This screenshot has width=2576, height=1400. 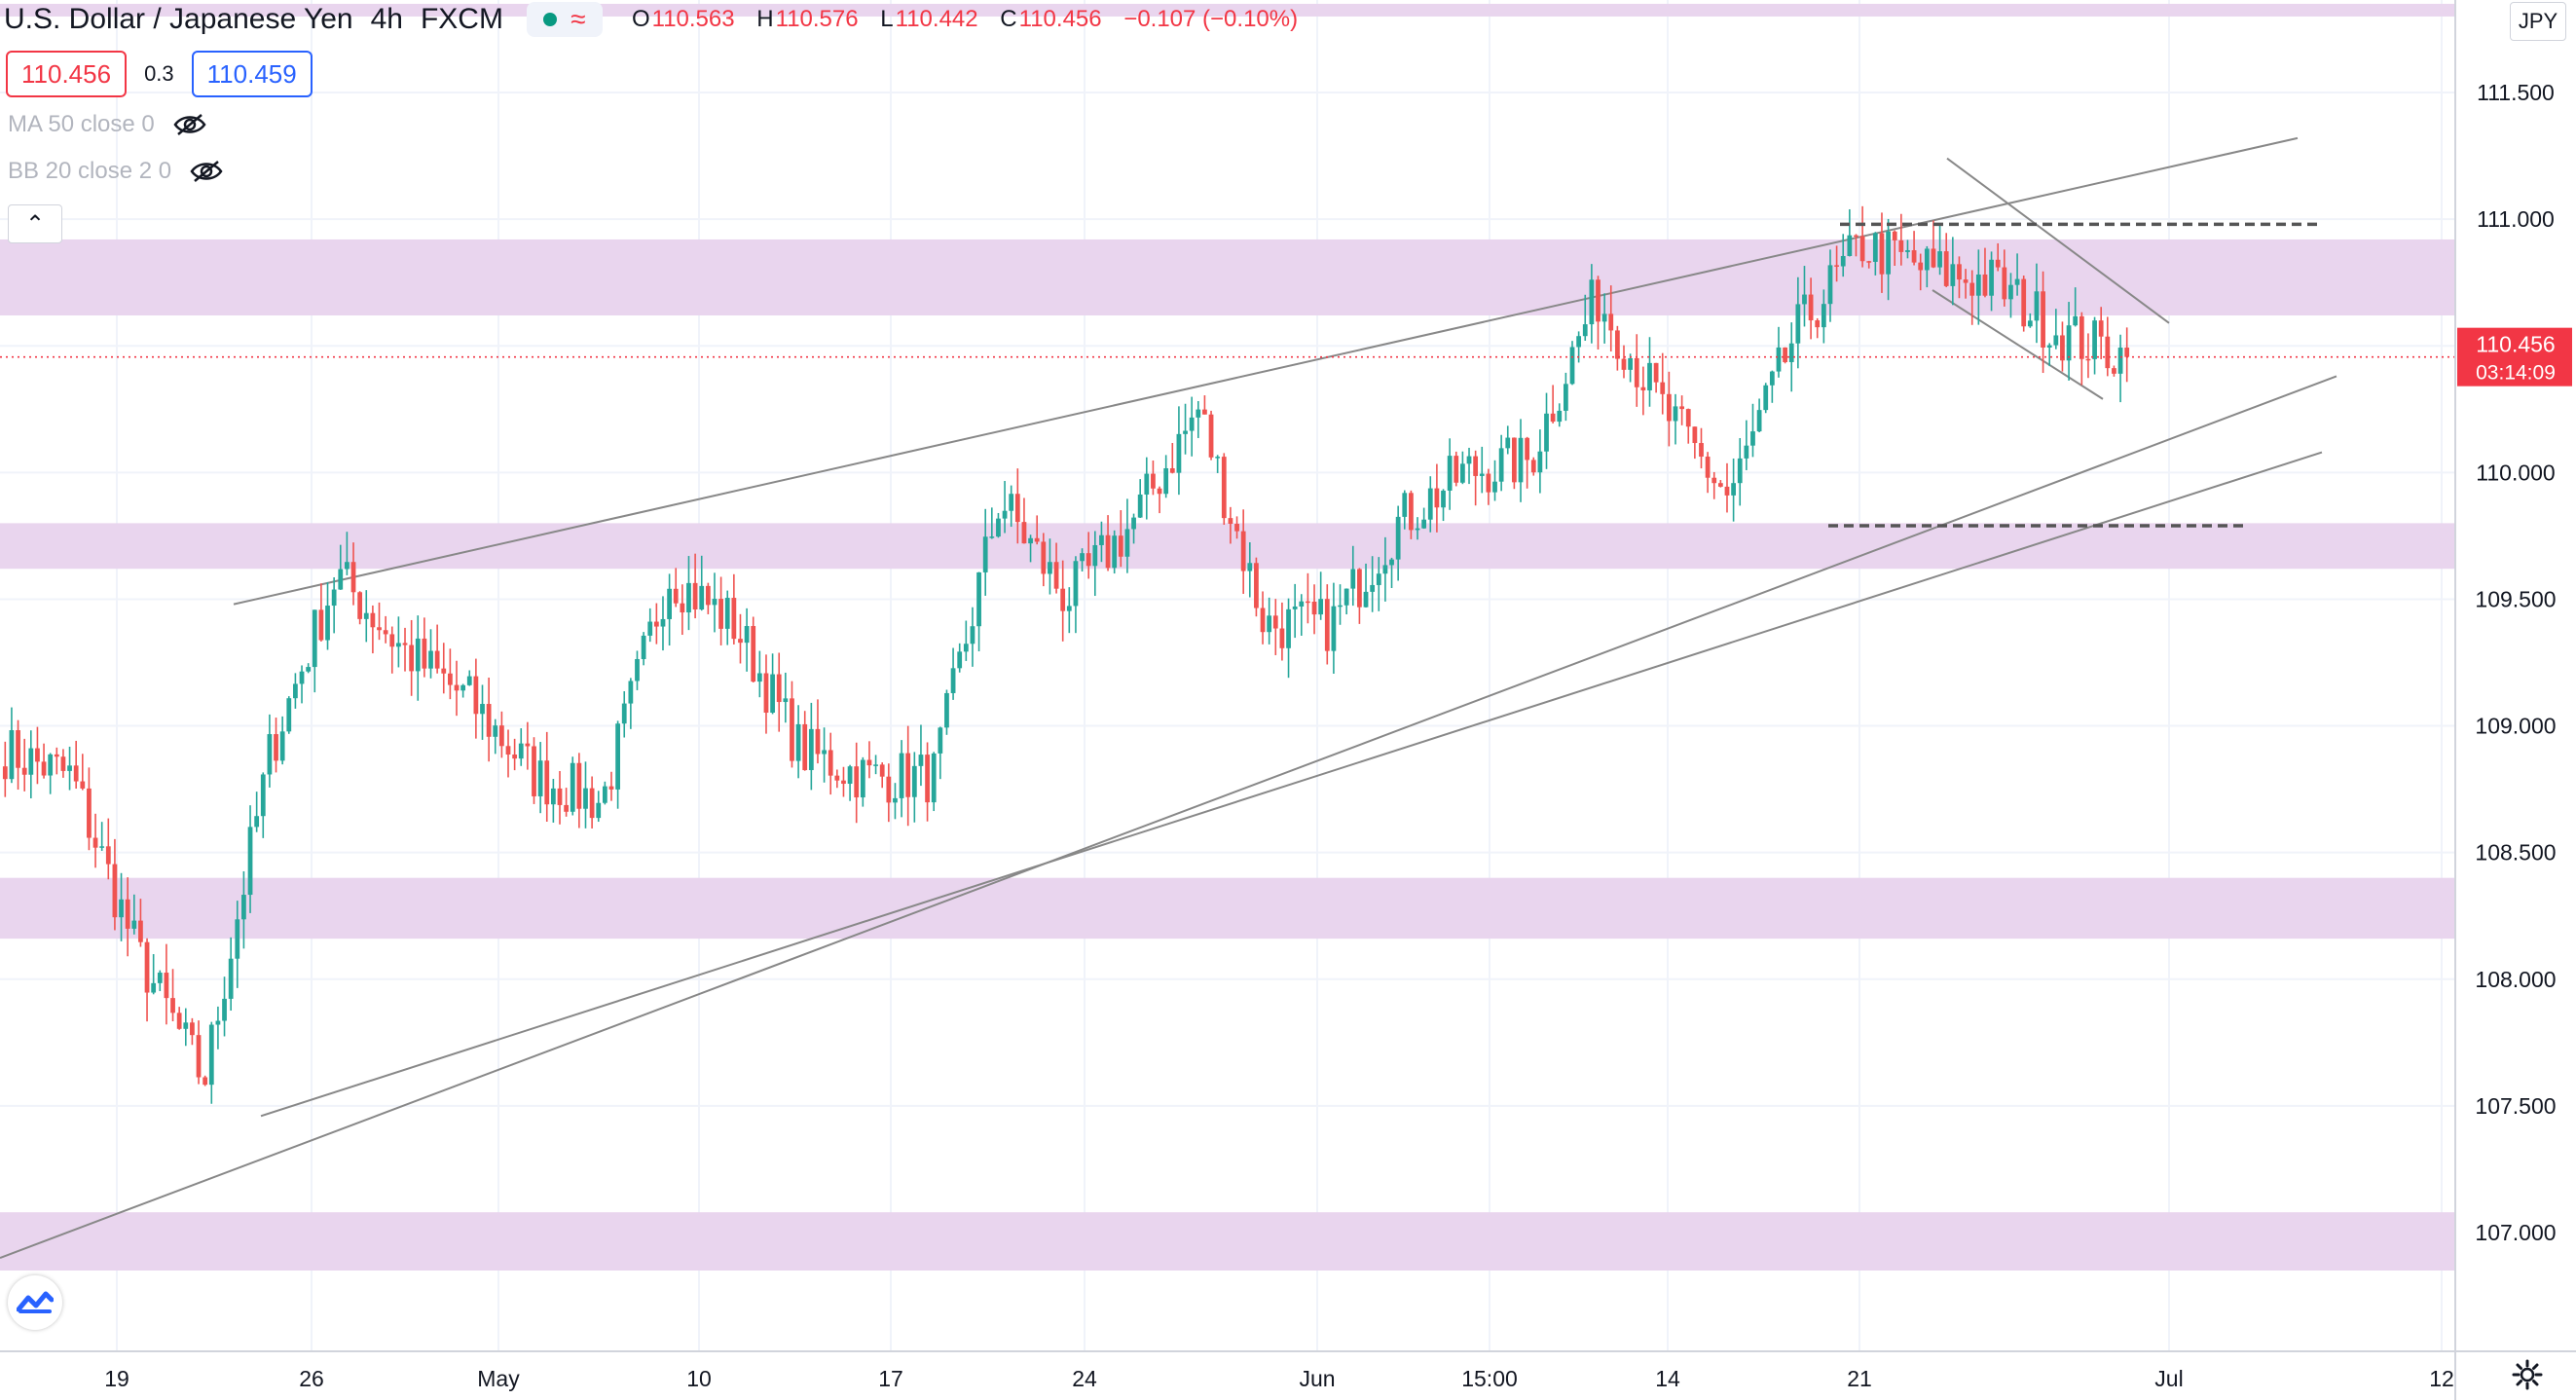 I want to click on collapse-legend-button: ⌃, so click(x=35, y=223).